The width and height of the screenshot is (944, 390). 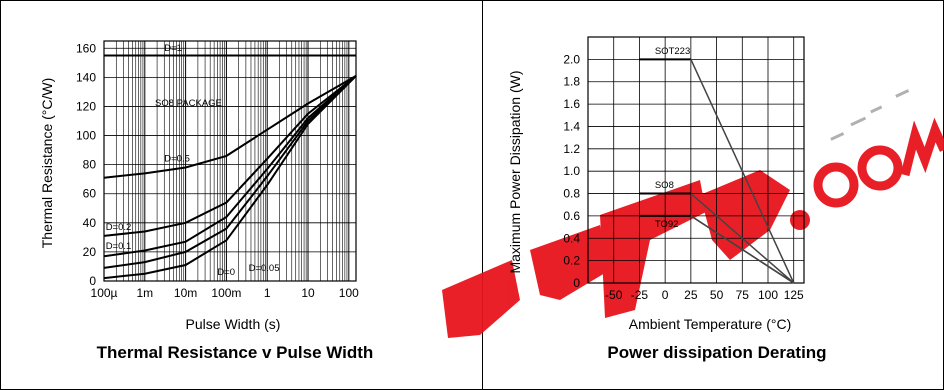 I want to click on right-chart-series, so click(x=717, y=171).